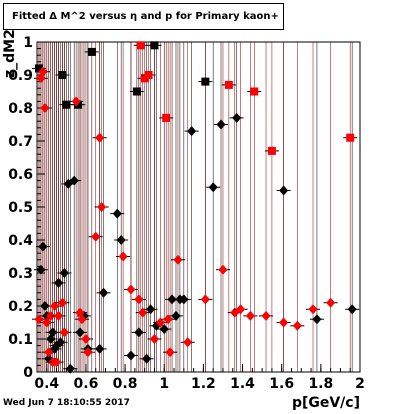 This screenshot has height=414, width=400. I want to click on x-tick-label: 1.6, so click(281, 384).